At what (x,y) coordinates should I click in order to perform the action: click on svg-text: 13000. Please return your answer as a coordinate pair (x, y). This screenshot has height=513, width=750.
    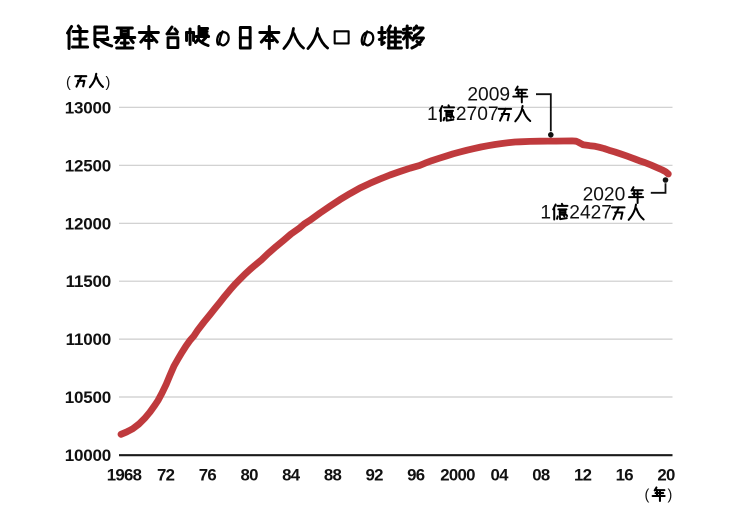
    Looking at the image, I should click on (88, 107).